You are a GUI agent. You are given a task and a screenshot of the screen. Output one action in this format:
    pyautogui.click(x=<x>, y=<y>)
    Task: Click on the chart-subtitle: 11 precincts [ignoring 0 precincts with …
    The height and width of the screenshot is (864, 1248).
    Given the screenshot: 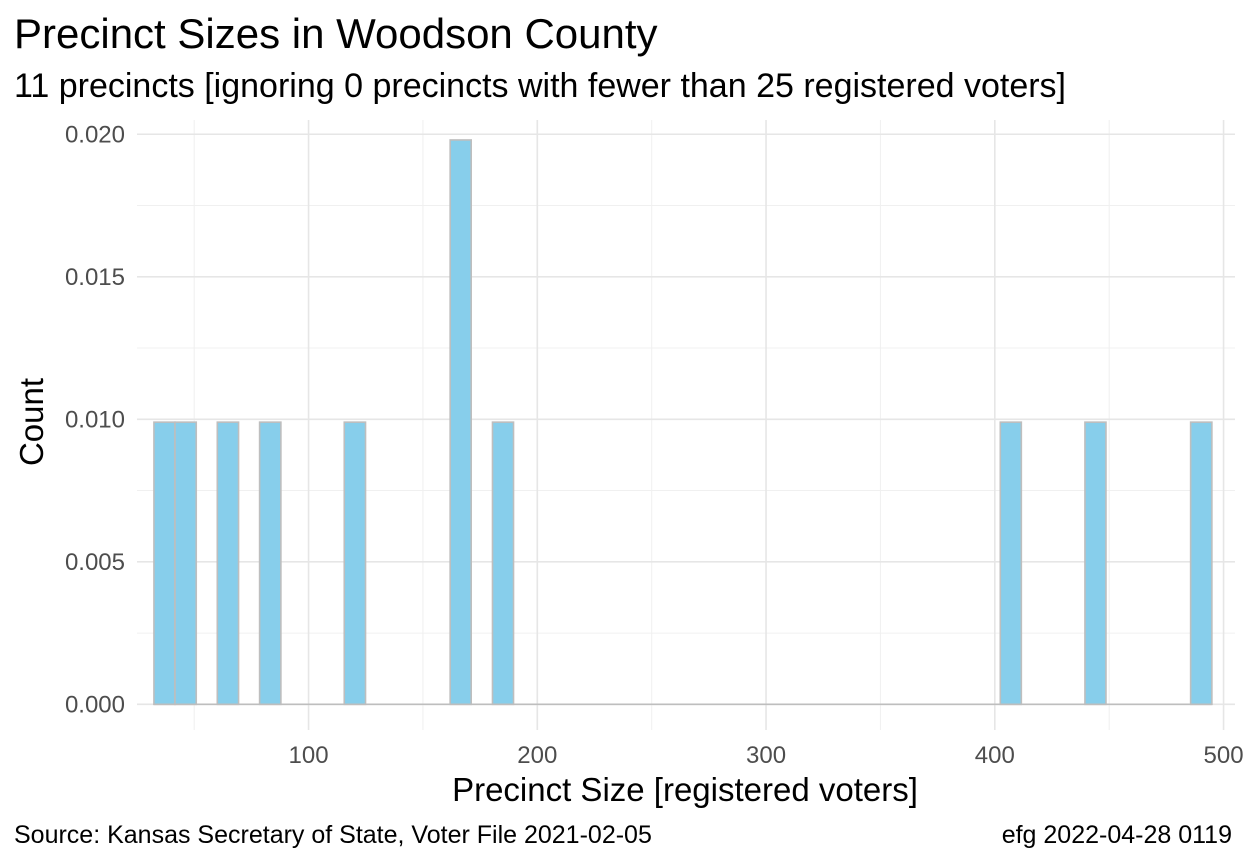 What is the action you would take?
    pyautogui.click(x=540, y=86)
    